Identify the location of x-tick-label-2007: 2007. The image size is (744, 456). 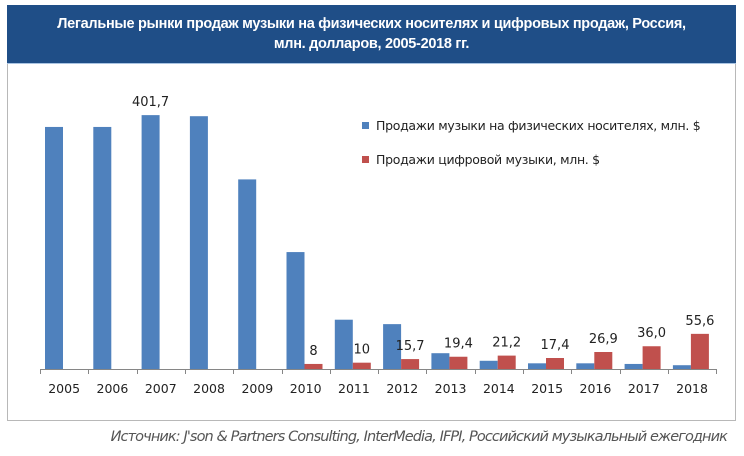
(161, 388).